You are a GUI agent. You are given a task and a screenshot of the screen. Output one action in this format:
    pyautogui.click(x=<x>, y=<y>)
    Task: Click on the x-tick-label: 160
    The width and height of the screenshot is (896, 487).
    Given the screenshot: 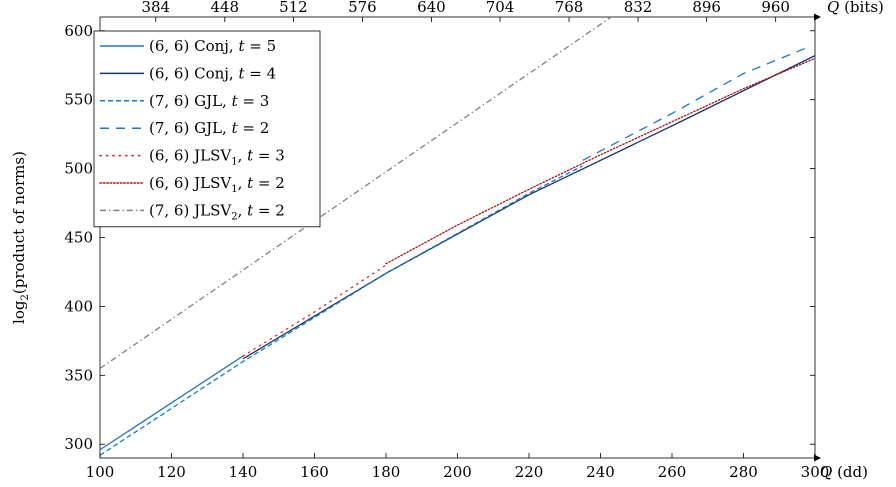 What is the action you would take?
    pyautogui.click(x=314, y=472)
    